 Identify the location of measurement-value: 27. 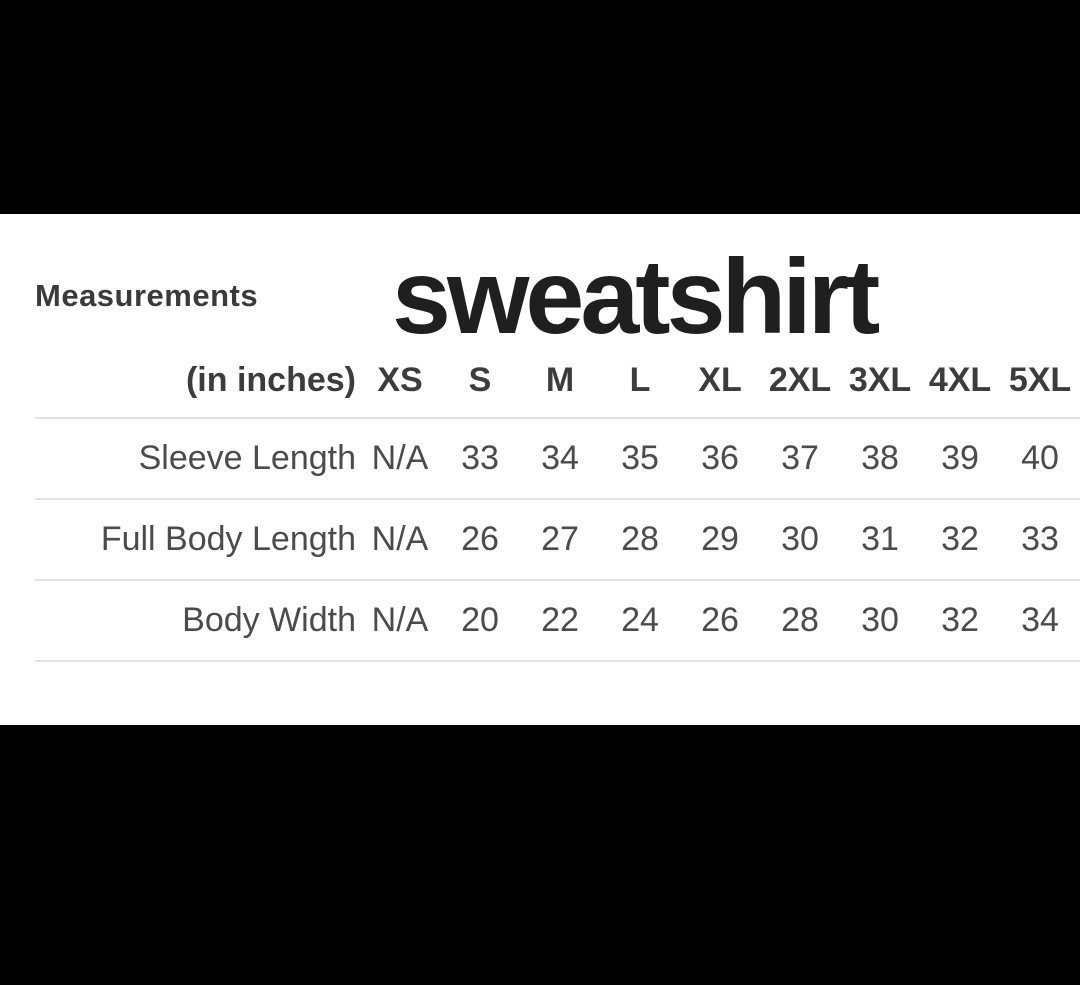
(560, 539).